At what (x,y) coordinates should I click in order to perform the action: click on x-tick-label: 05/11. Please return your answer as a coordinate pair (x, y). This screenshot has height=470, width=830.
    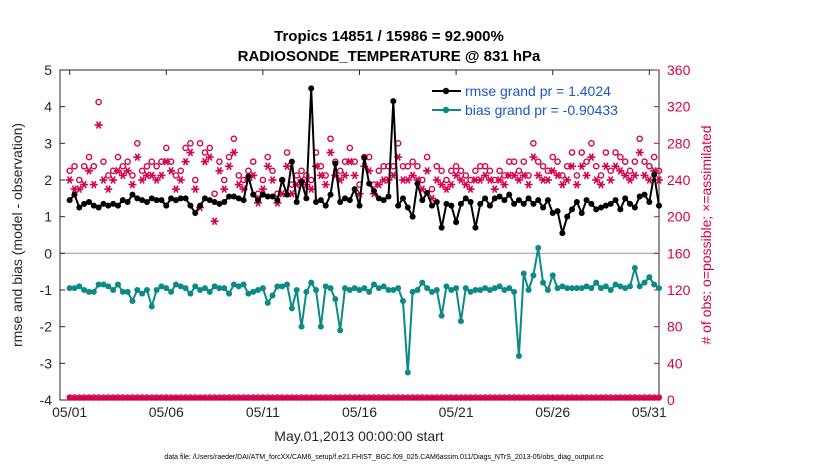
    Looking at the image, I should click on (263, 412).